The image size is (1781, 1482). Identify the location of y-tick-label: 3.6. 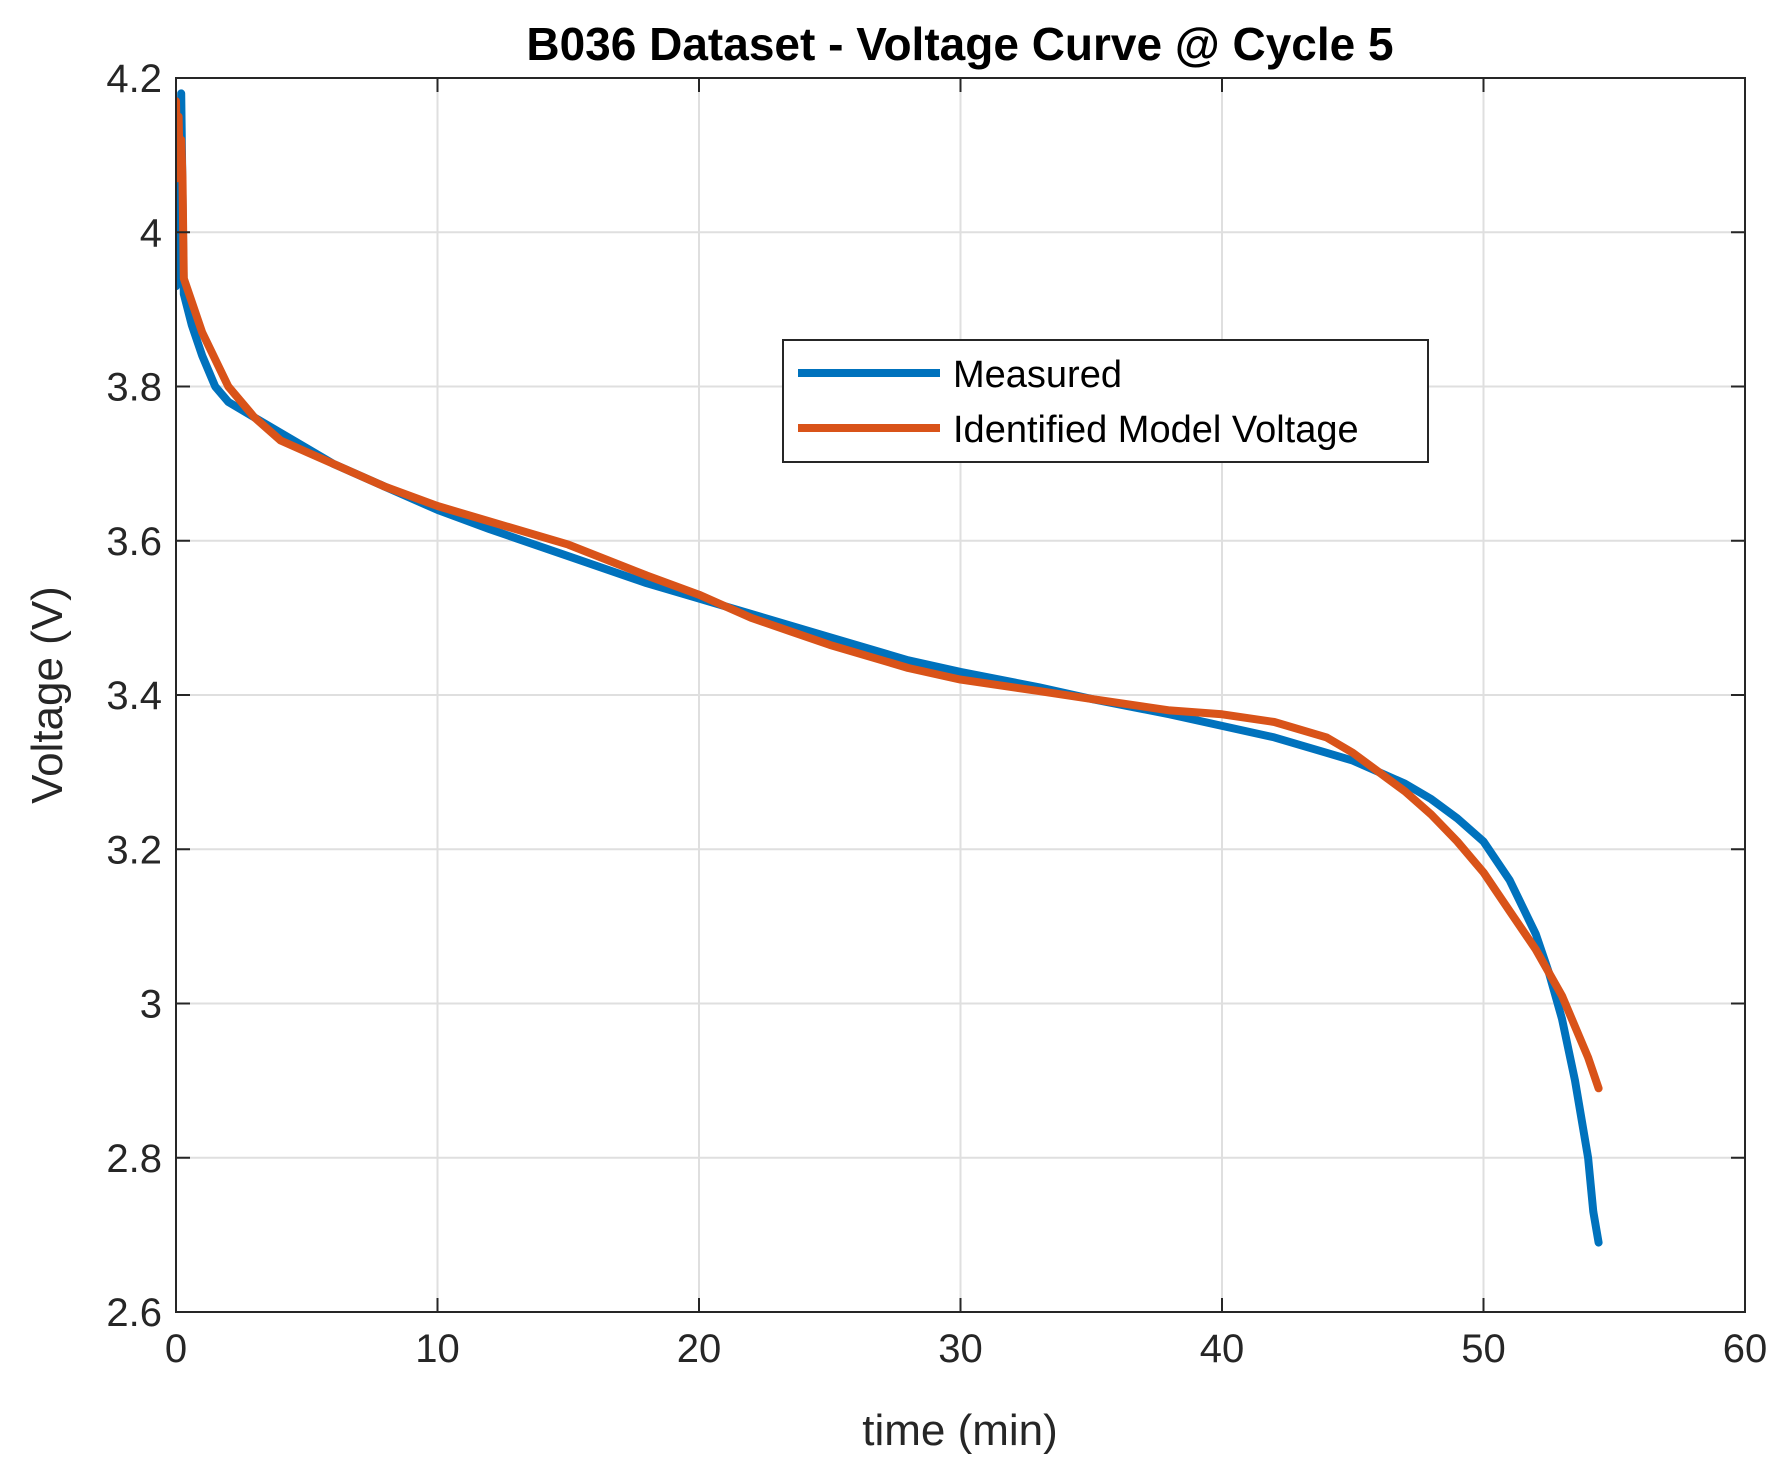
(134, 542).